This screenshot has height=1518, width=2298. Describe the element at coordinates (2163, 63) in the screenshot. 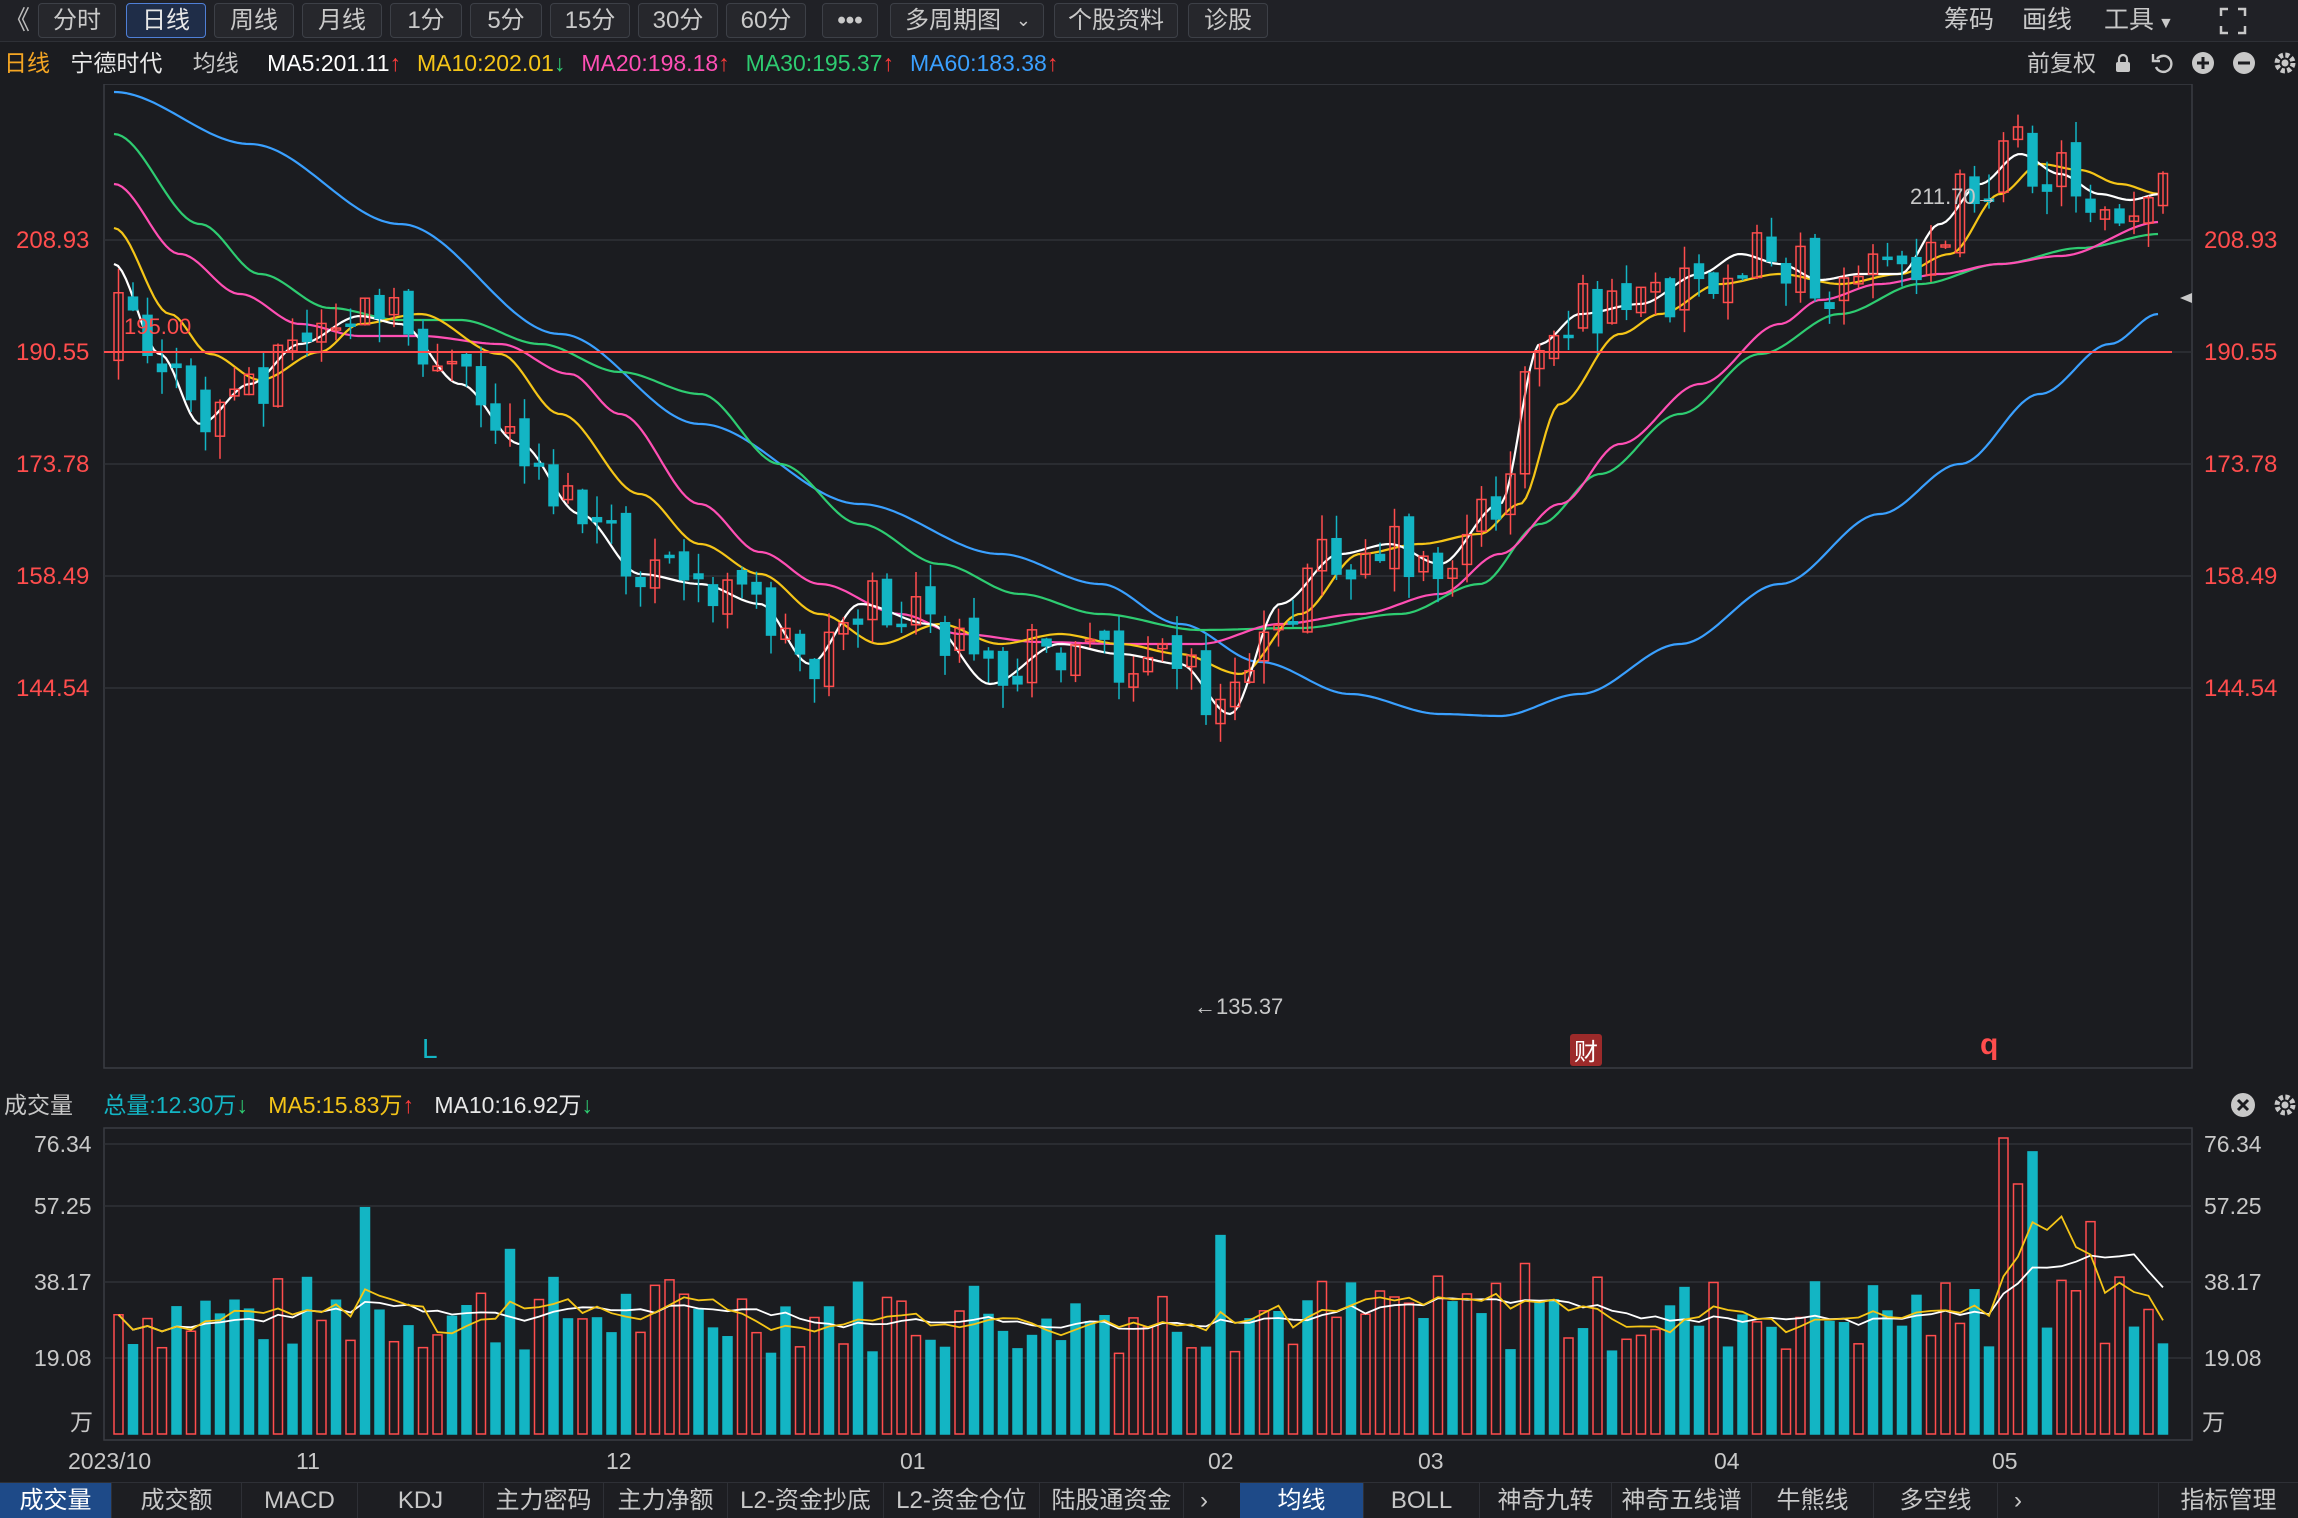

I see `undo-icon` at that location.